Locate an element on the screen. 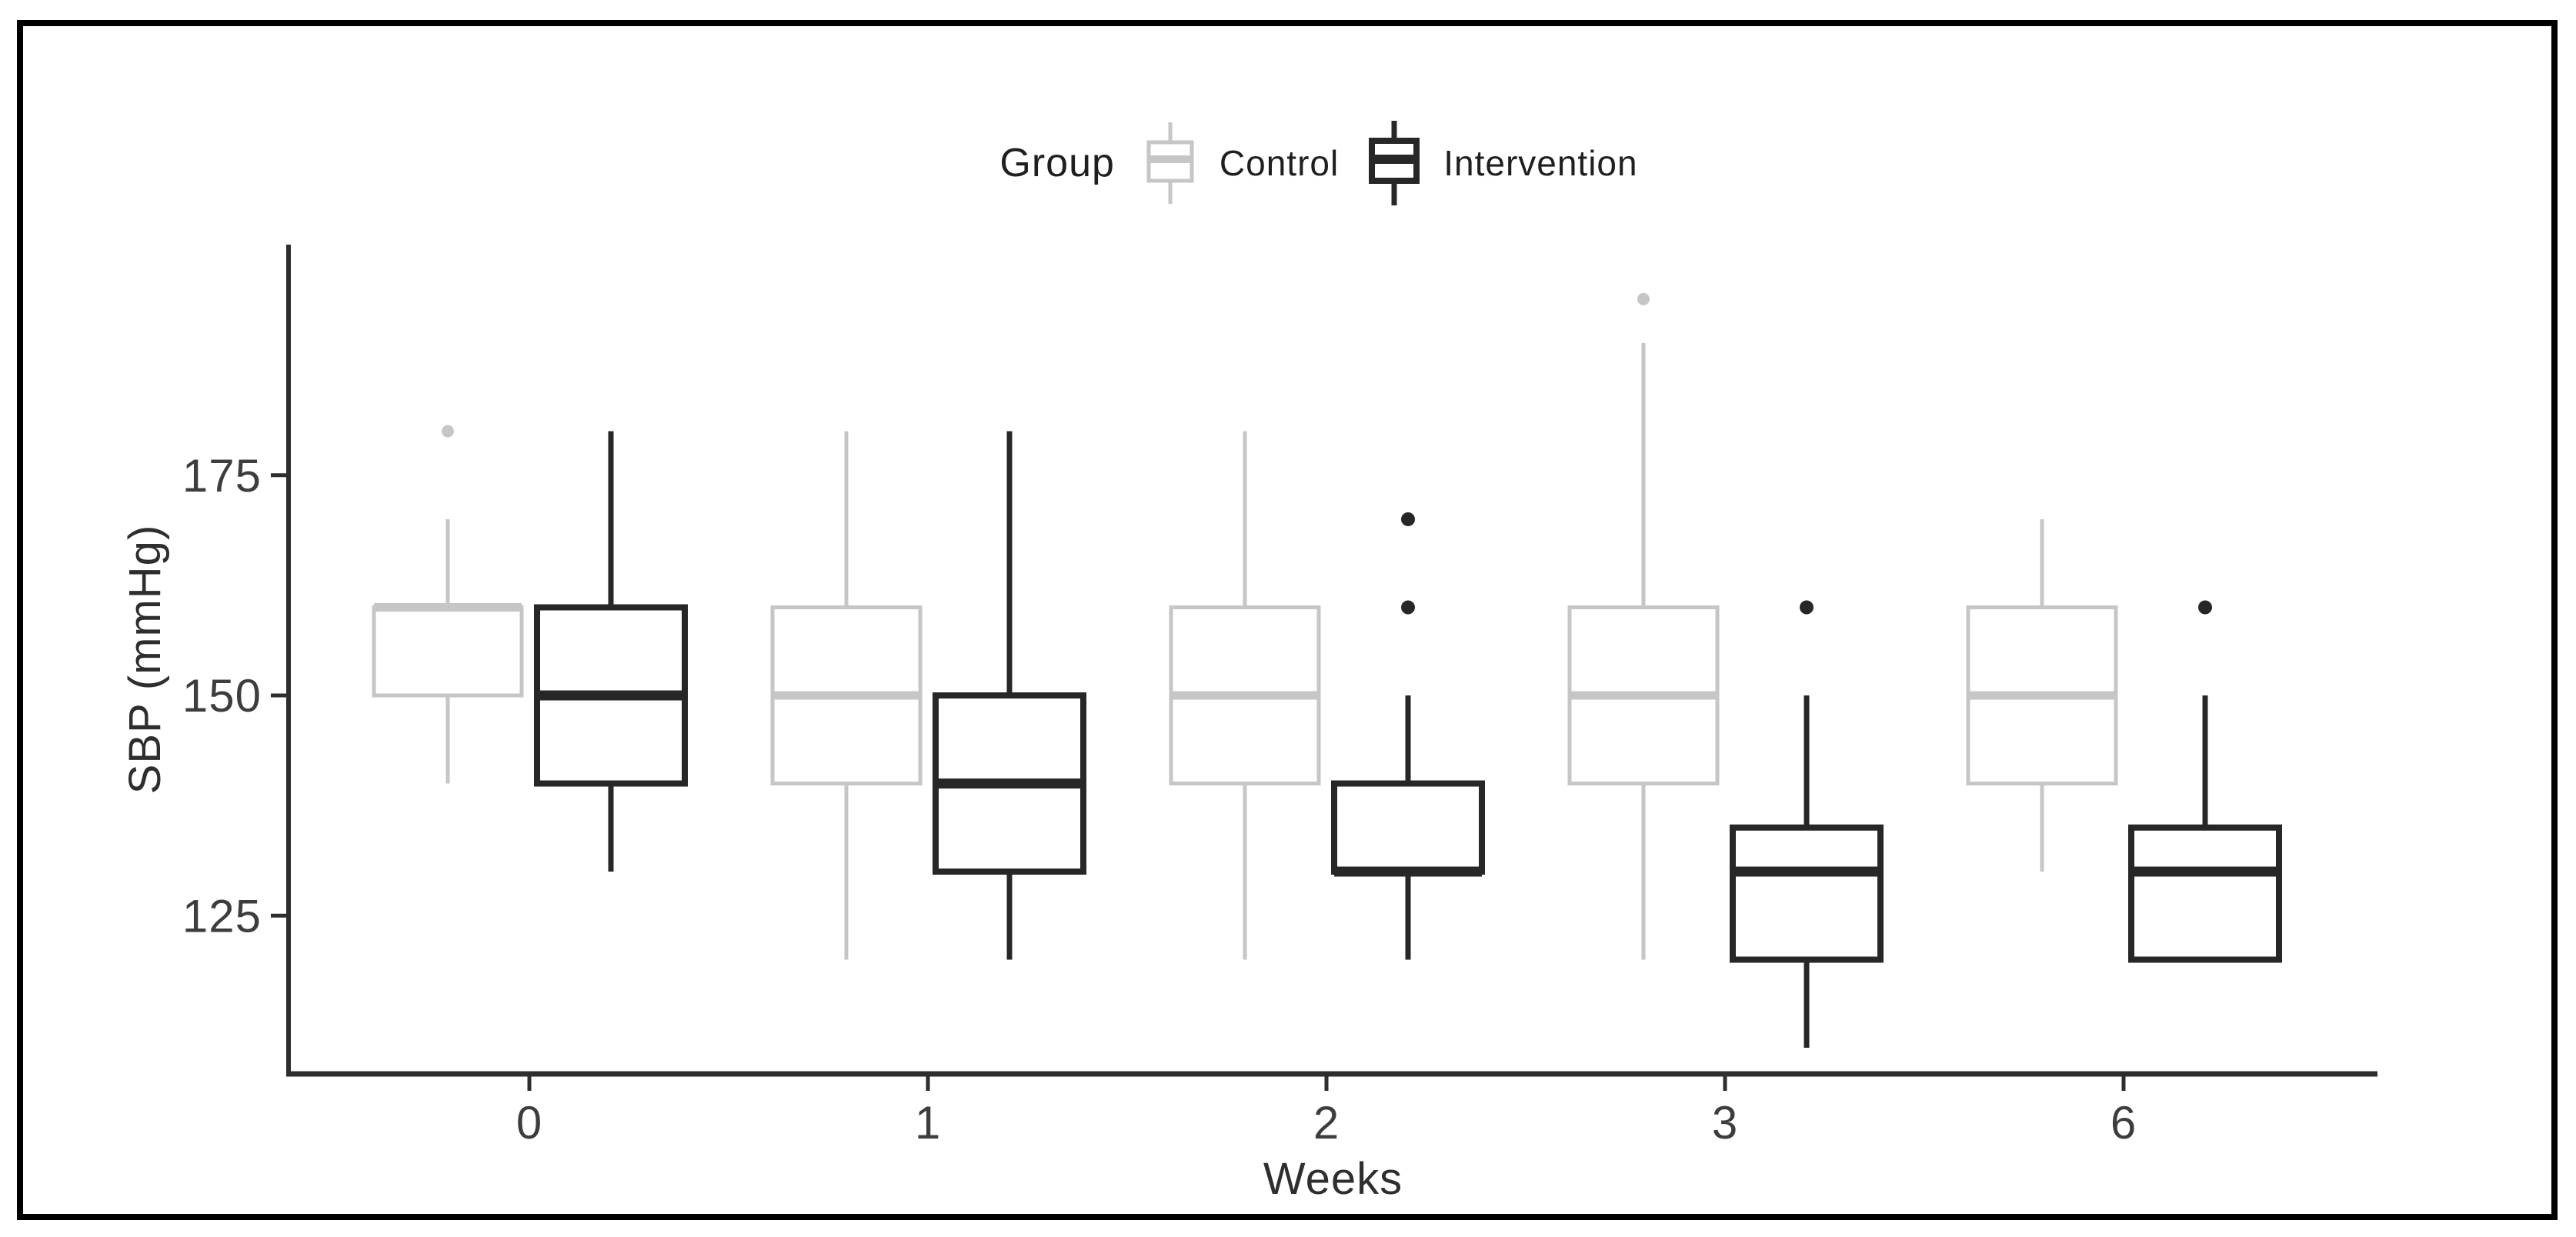 The width and height of the screenshot is (2576, 1237). x-tick-label: 0 is located at coordinates (529, 1123).